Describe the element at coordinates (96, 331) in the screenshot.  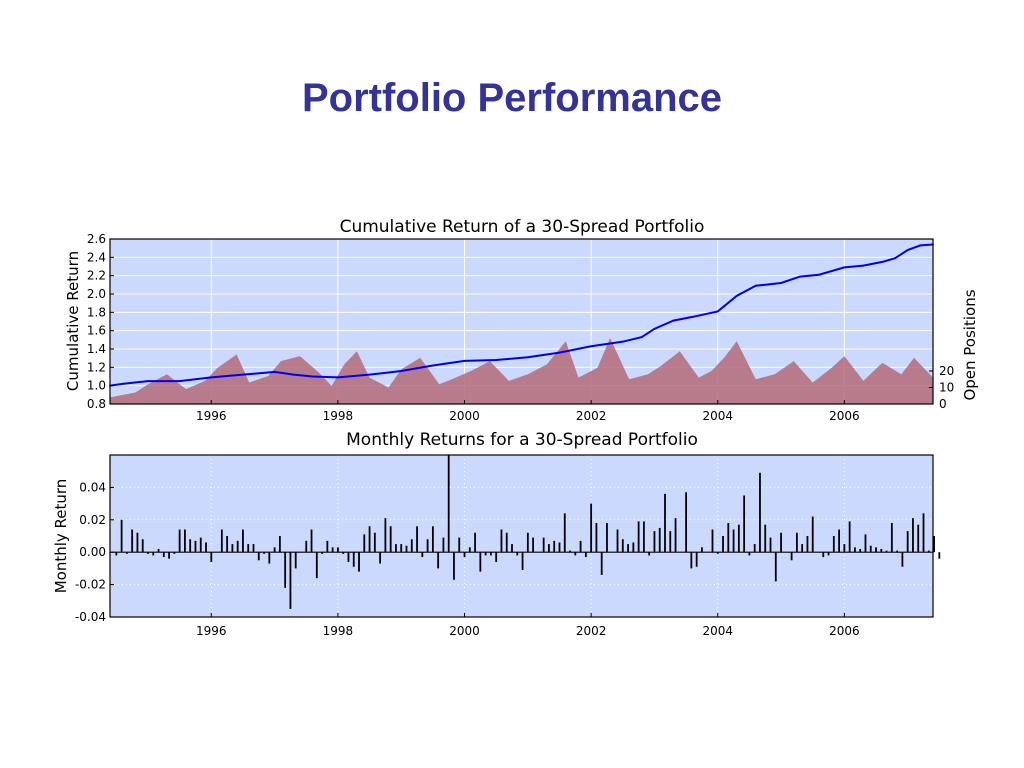
I see `y-tick-label: 1.6` at that location.